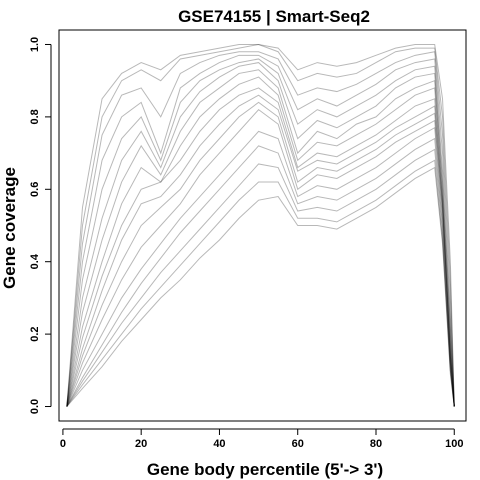 This screenshot has width=480, height=480. Describe the element at coordinates (35, 406) in the screenshot. I see `y-tick-label: 0.0` at that location.